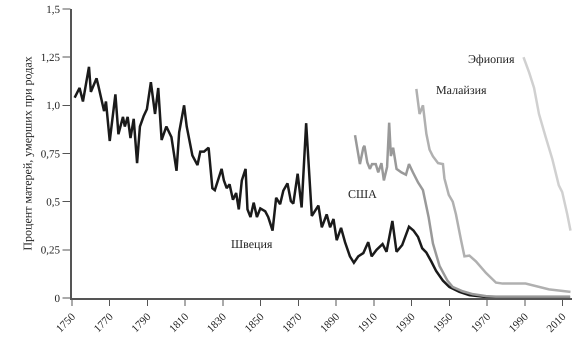 Image resolution: width=576 pixels, height=339 pixels. What do you see at coordinates (363, 194) in the screenshot?
I see `series-label: США` at bounding box center [363, 194].